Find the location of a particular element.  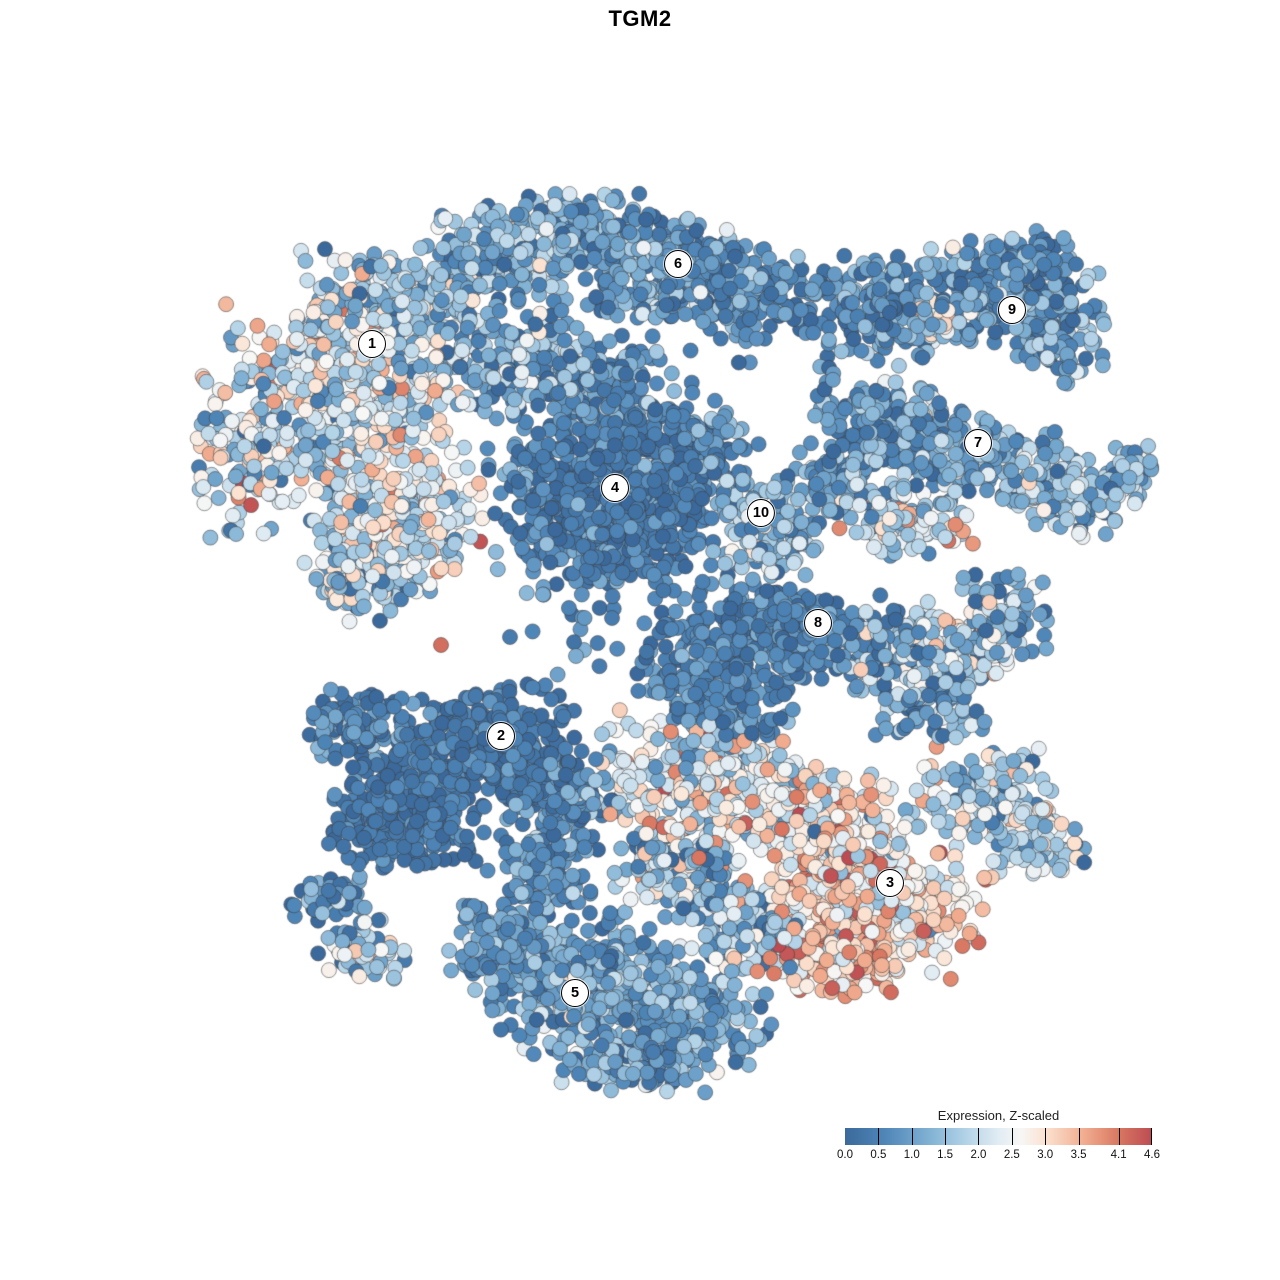

cluster-label-2: 2 is located at coordinates (501, 736).